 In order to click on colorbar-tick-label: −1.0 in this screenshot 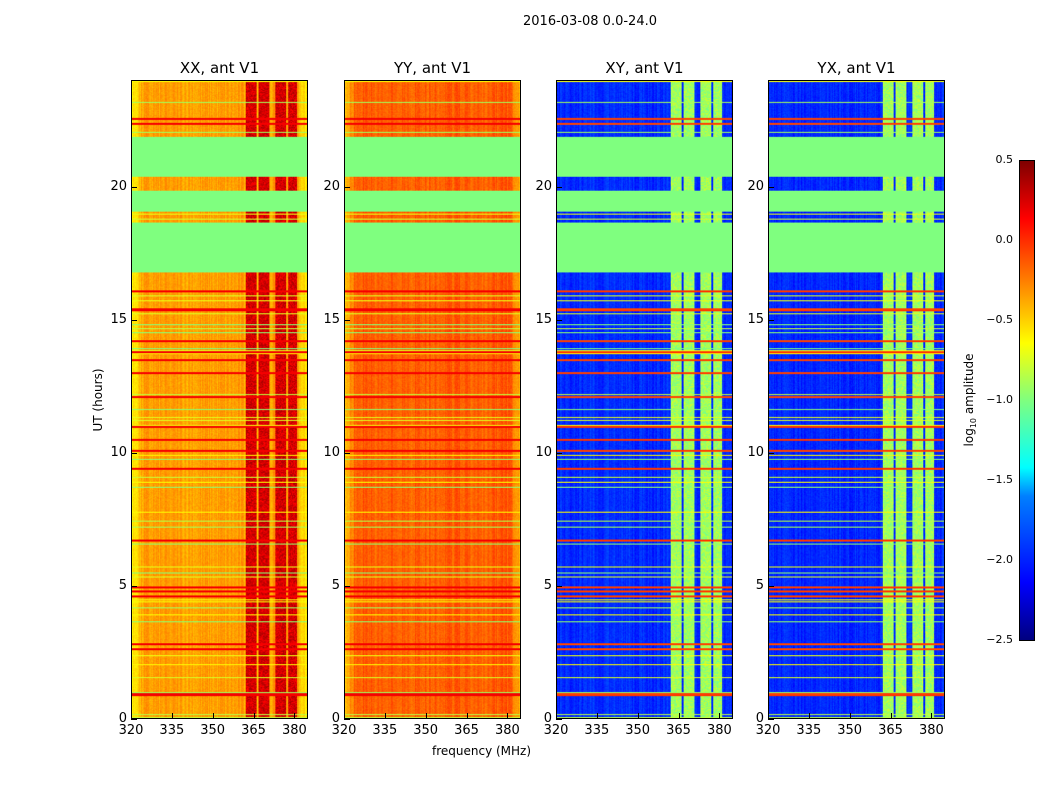, I will do `click(999, 399)`.